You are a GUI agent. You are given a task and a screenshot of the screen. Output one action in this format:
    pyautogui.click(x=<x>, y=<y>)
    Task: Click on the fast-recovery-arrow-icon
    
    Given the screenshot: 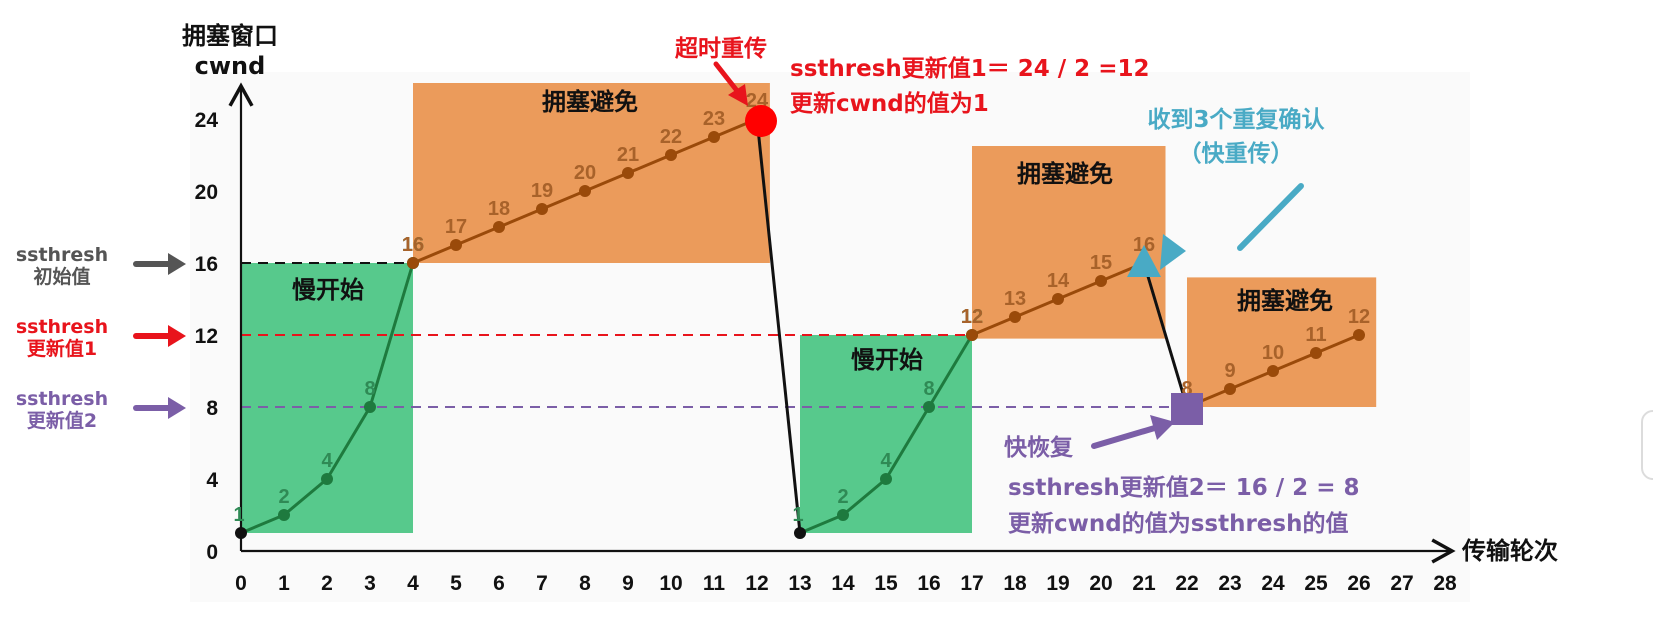 What is the action you would take?
    pyautogui.click(x=1126, y=436)
    